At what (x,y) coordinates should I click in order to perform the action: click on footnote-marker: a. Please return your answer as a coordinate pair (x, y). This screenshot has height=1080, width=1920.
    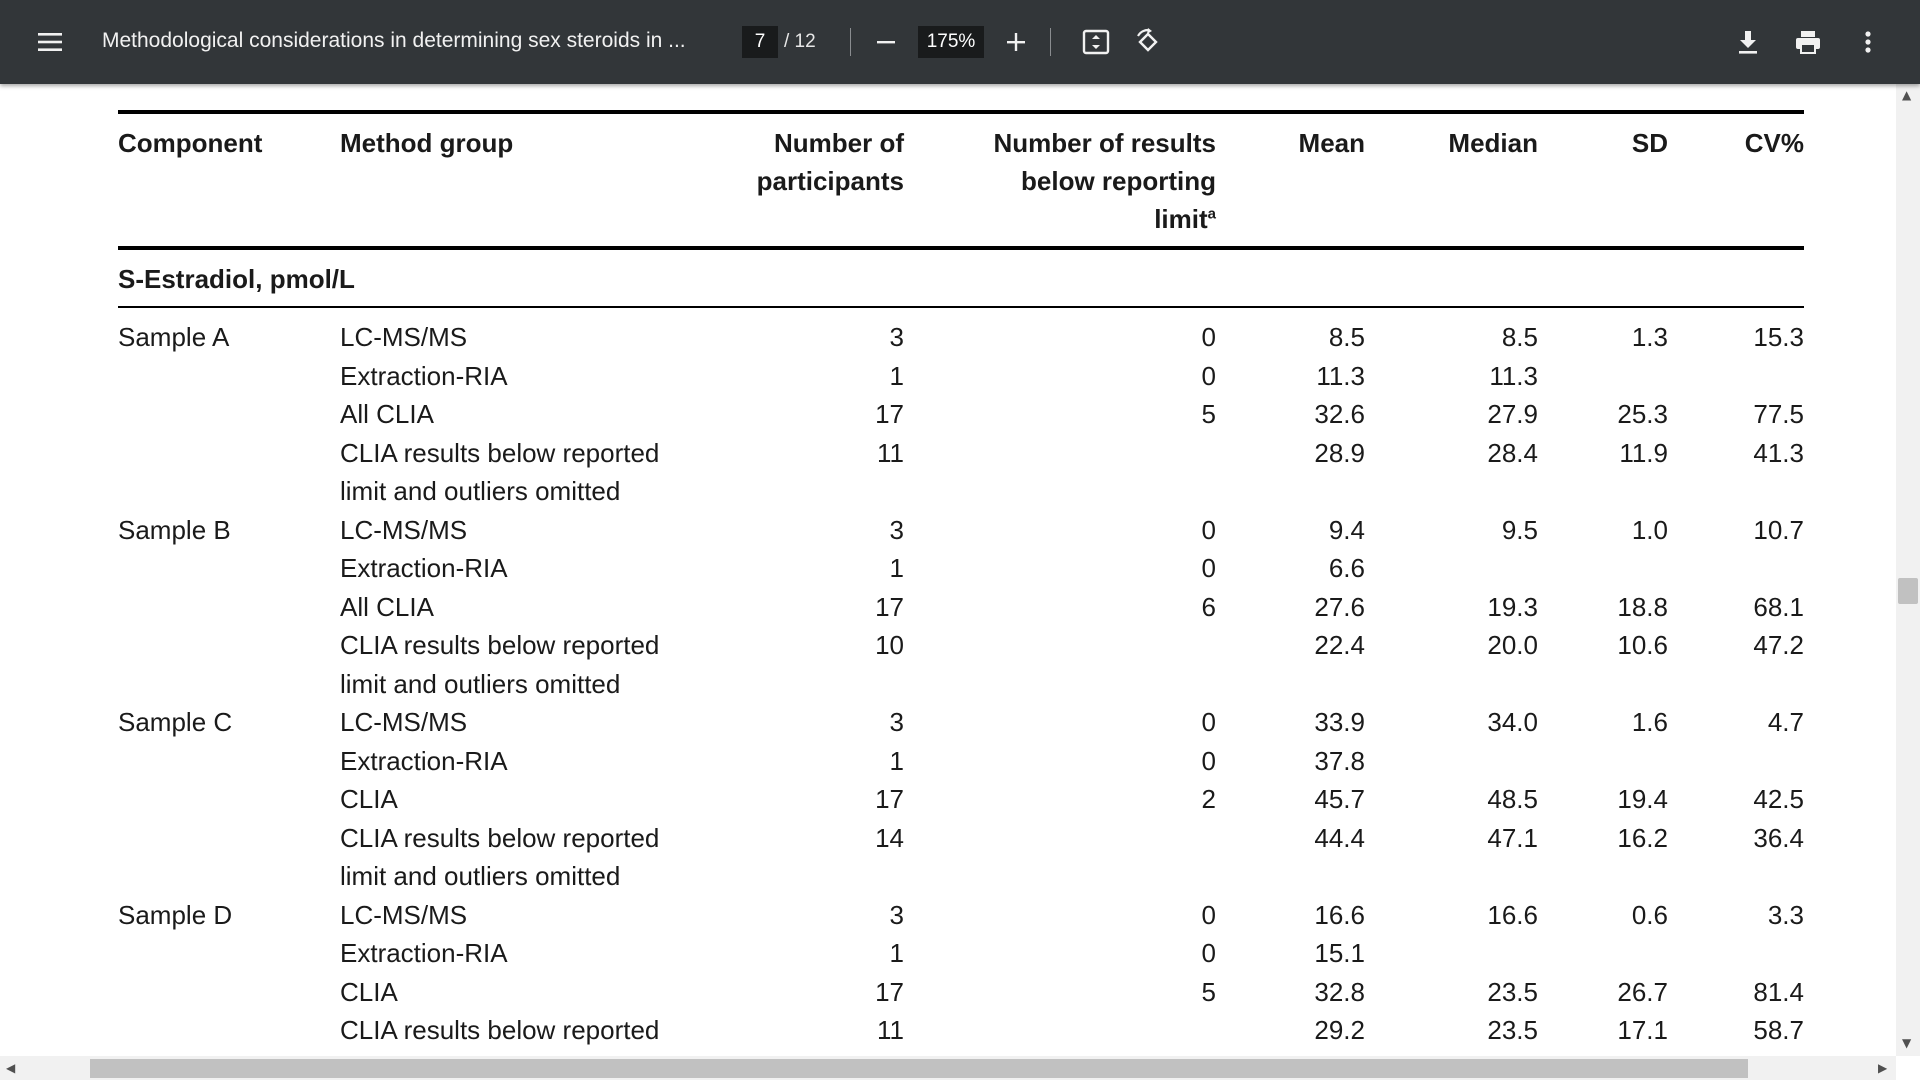
    Looking at the image, I should click on (1211, 214).